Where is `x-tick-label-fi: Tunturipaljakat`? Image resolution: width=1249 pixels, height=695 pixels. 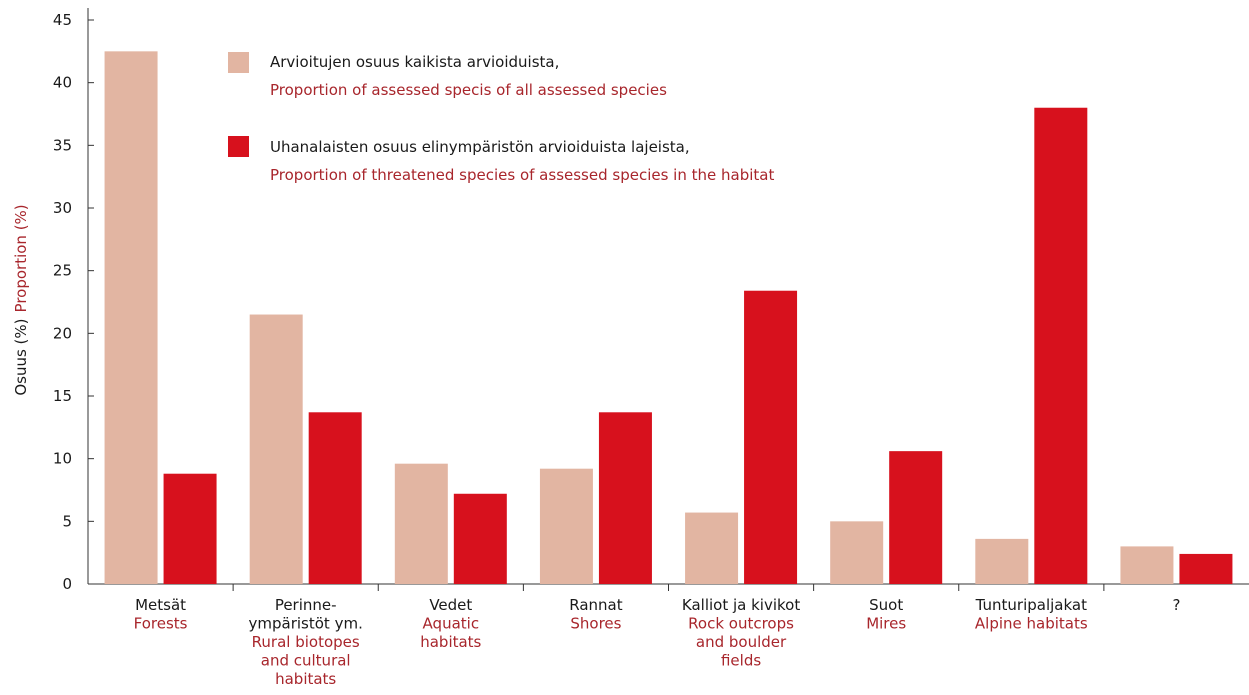
x-tick-label-fi: Tunturipaljakat is located at coordinates (1031, 605).